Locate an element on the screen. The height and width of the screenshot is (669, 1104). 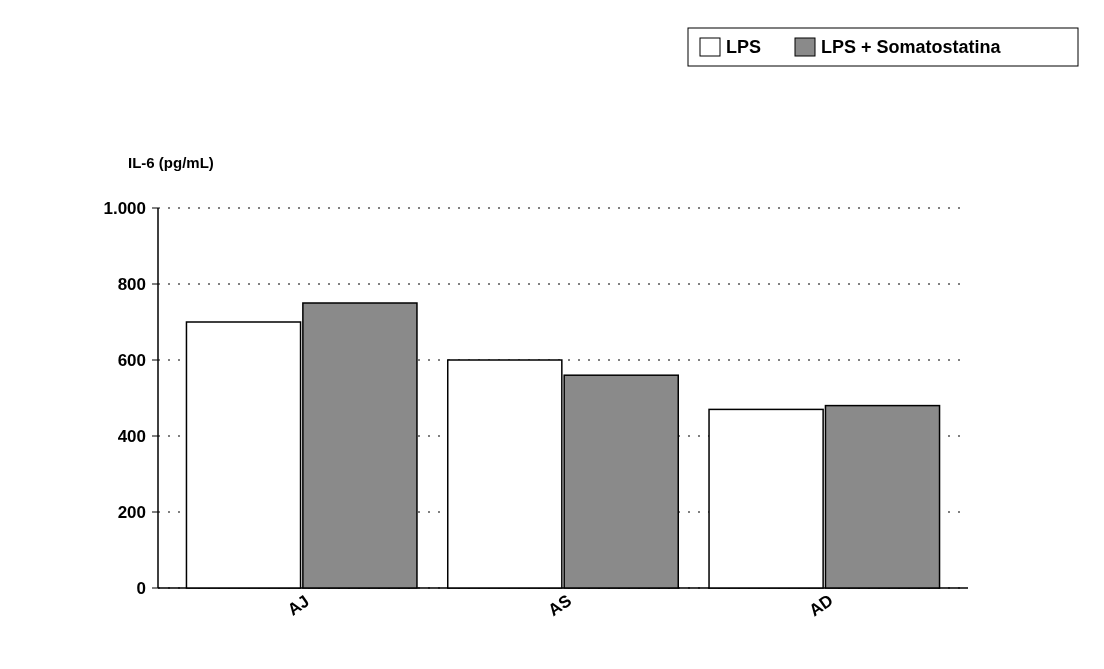
x-tick-label: AD is located at coordinates (821, 605).